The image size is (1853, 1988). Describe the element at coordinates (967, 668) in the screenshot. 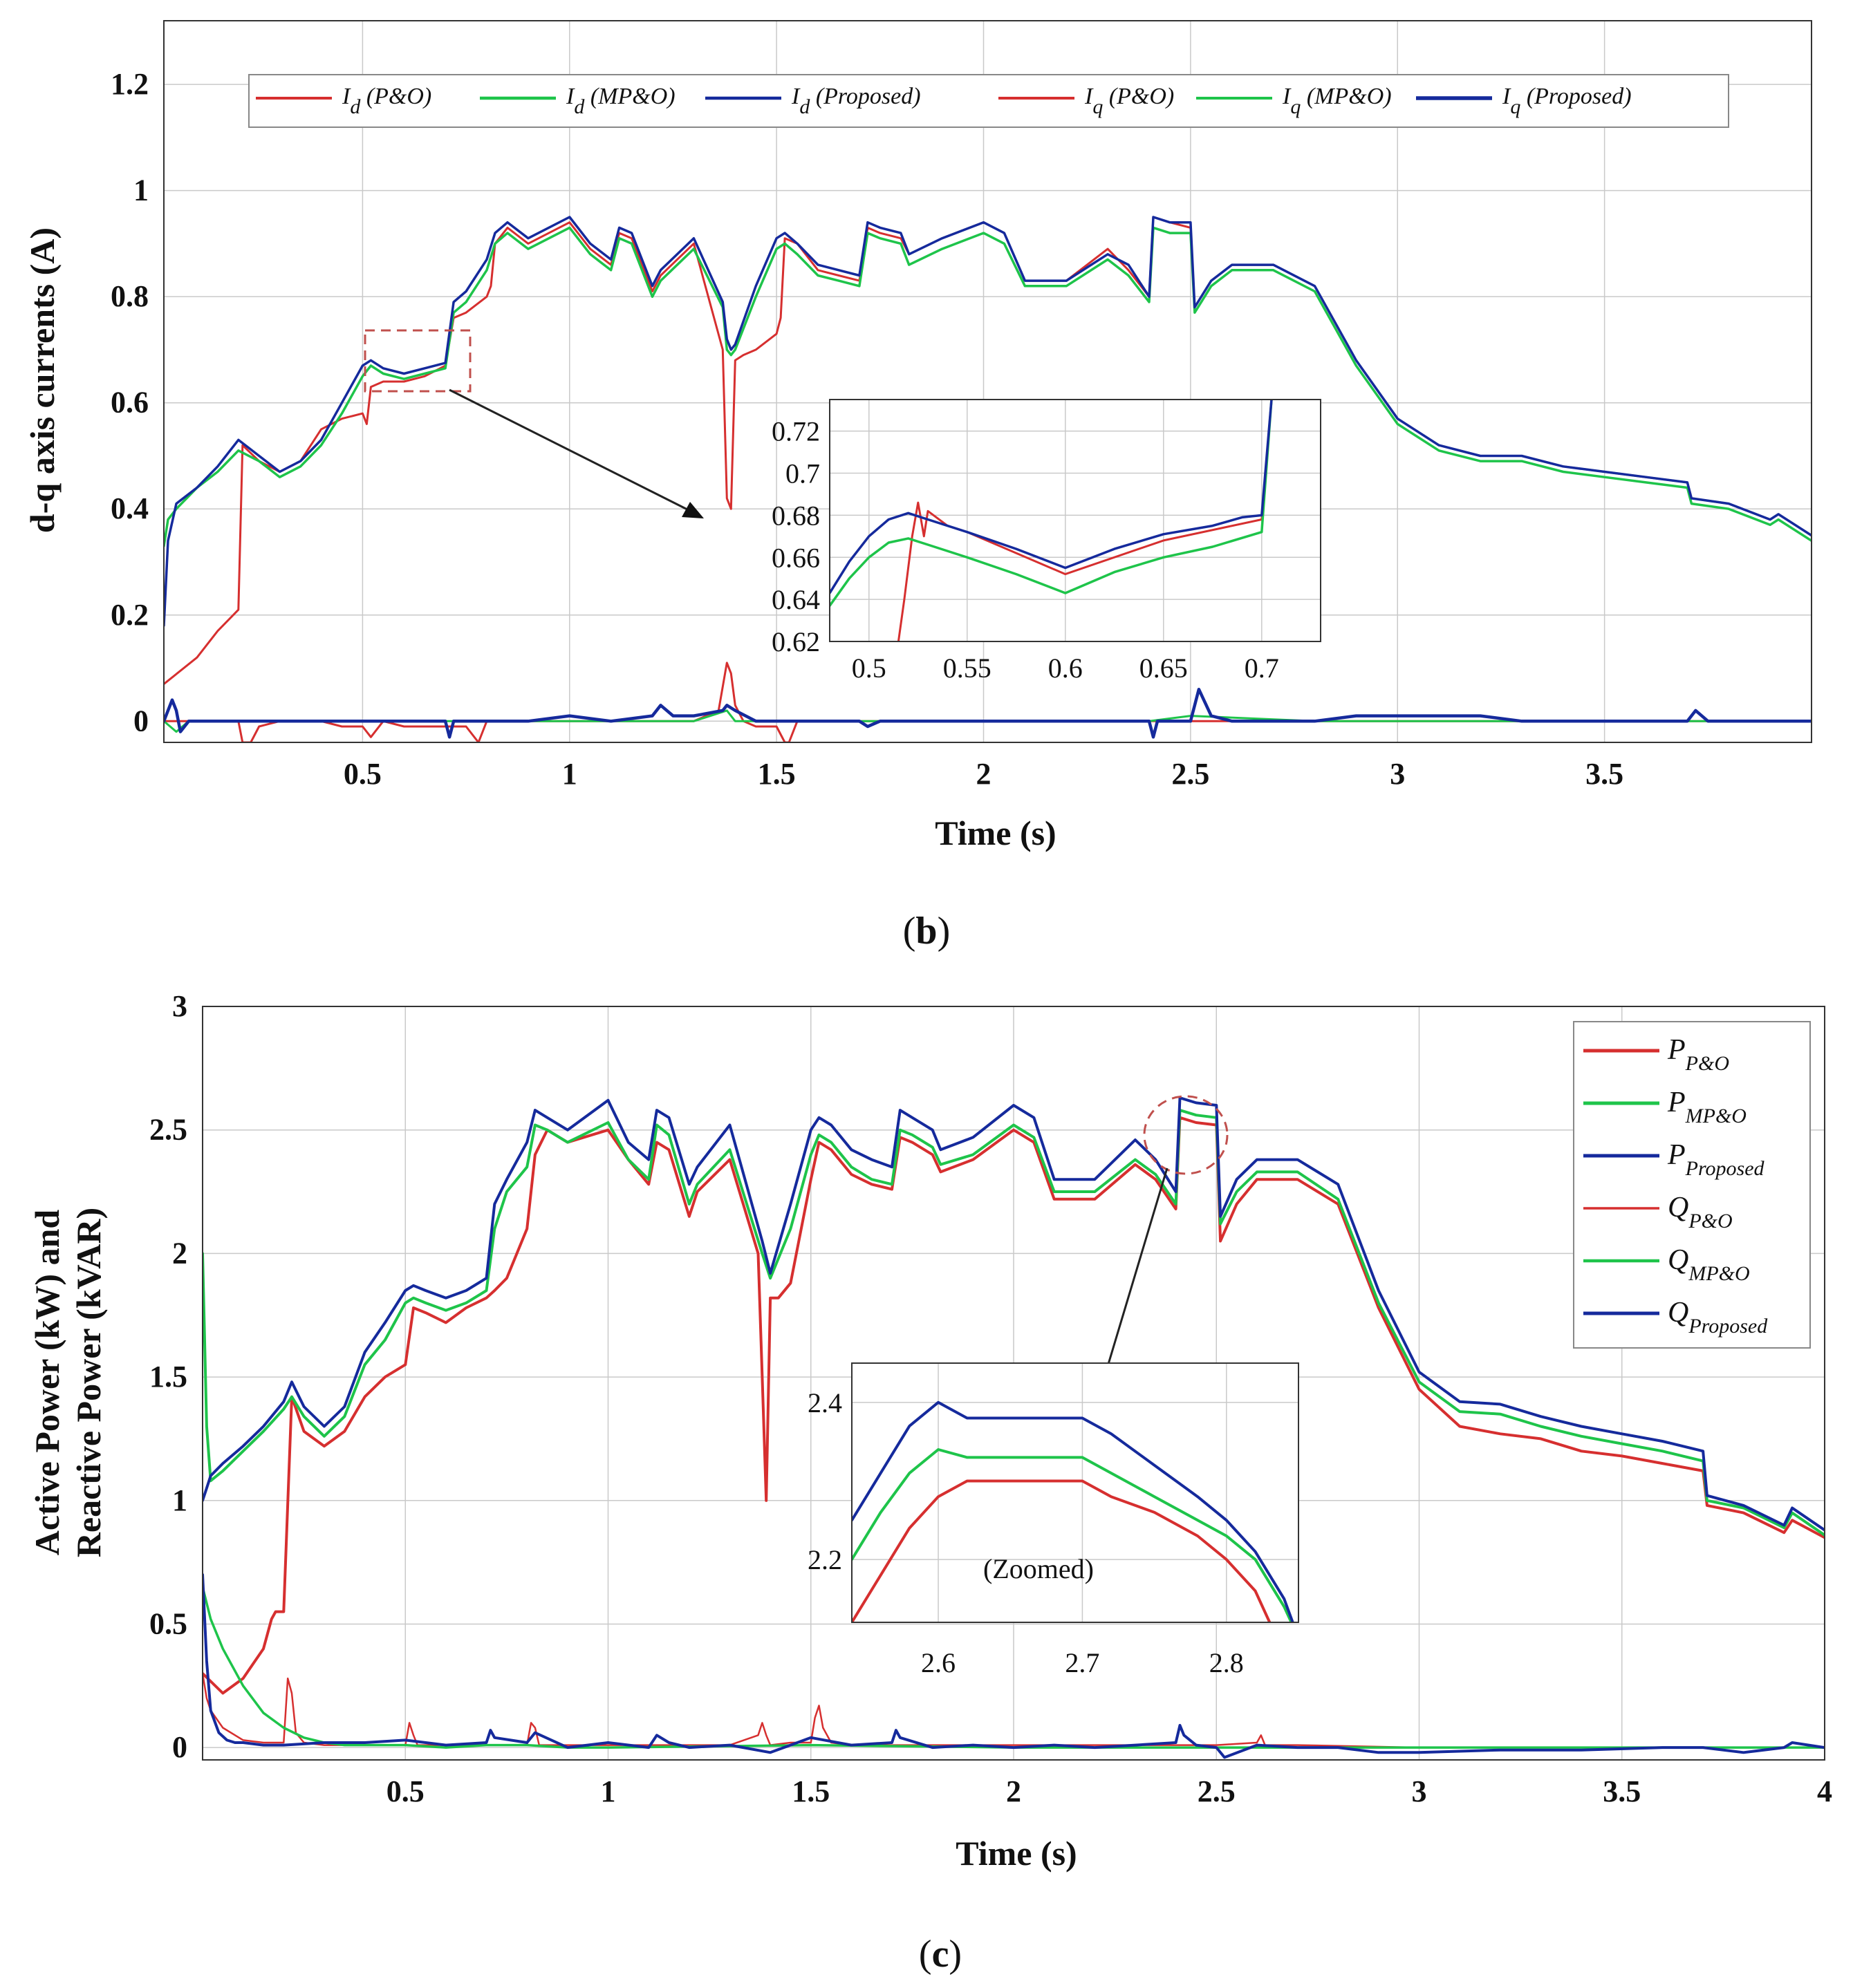

I see `chart-b-inset-x-tick-label: 0.55` at that location.